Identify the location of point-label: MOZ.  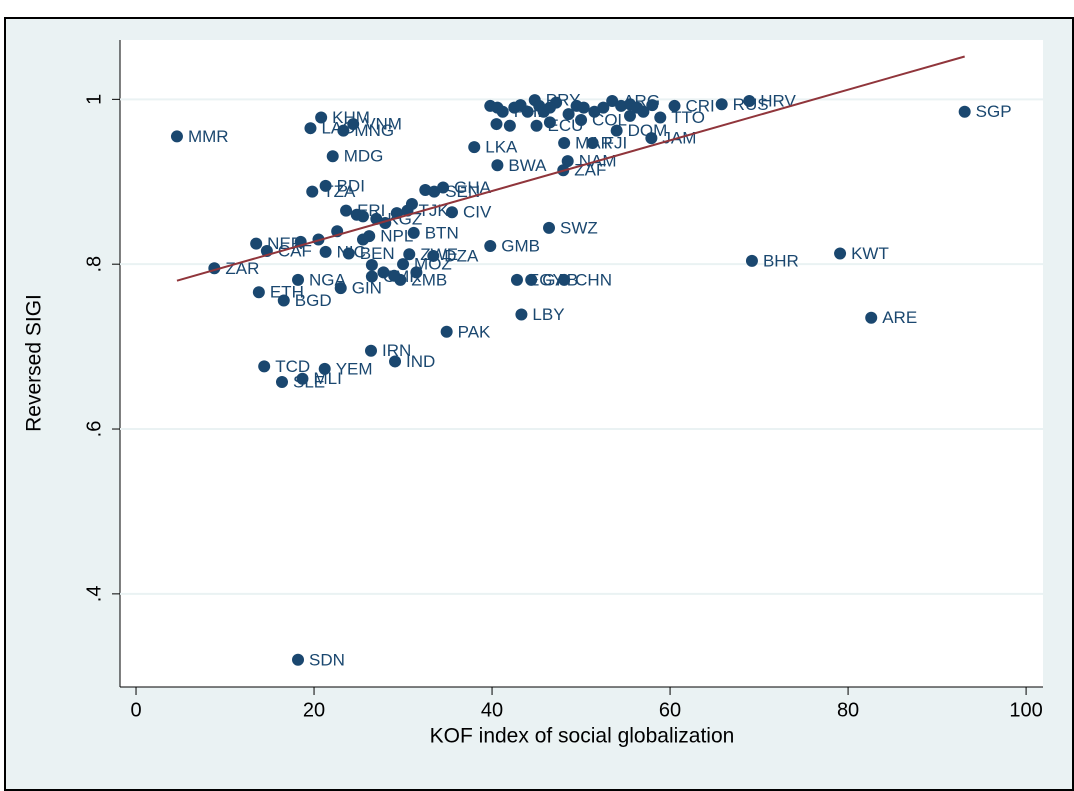
(433, 264).